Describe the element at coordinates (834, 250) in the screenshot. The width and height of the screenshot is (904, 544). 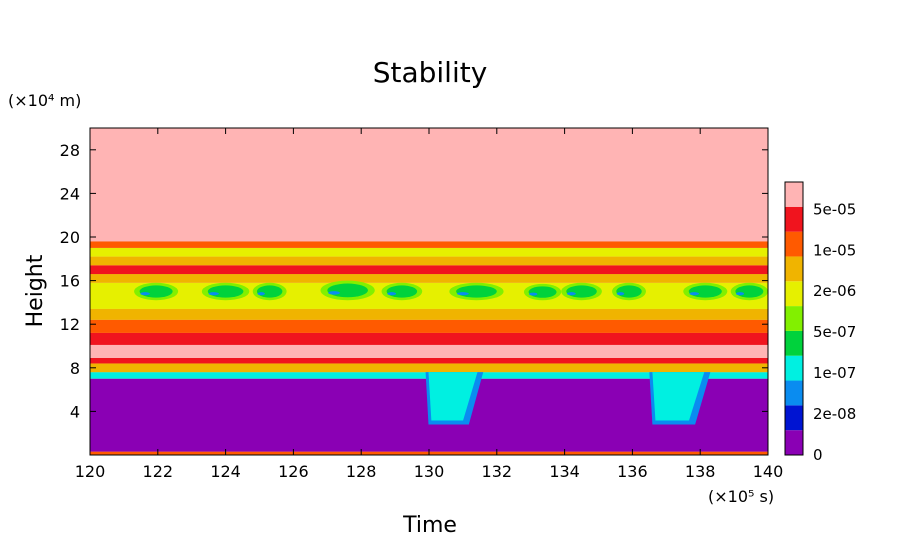
I see `colorbar-label-5: 1e-05` at that location.